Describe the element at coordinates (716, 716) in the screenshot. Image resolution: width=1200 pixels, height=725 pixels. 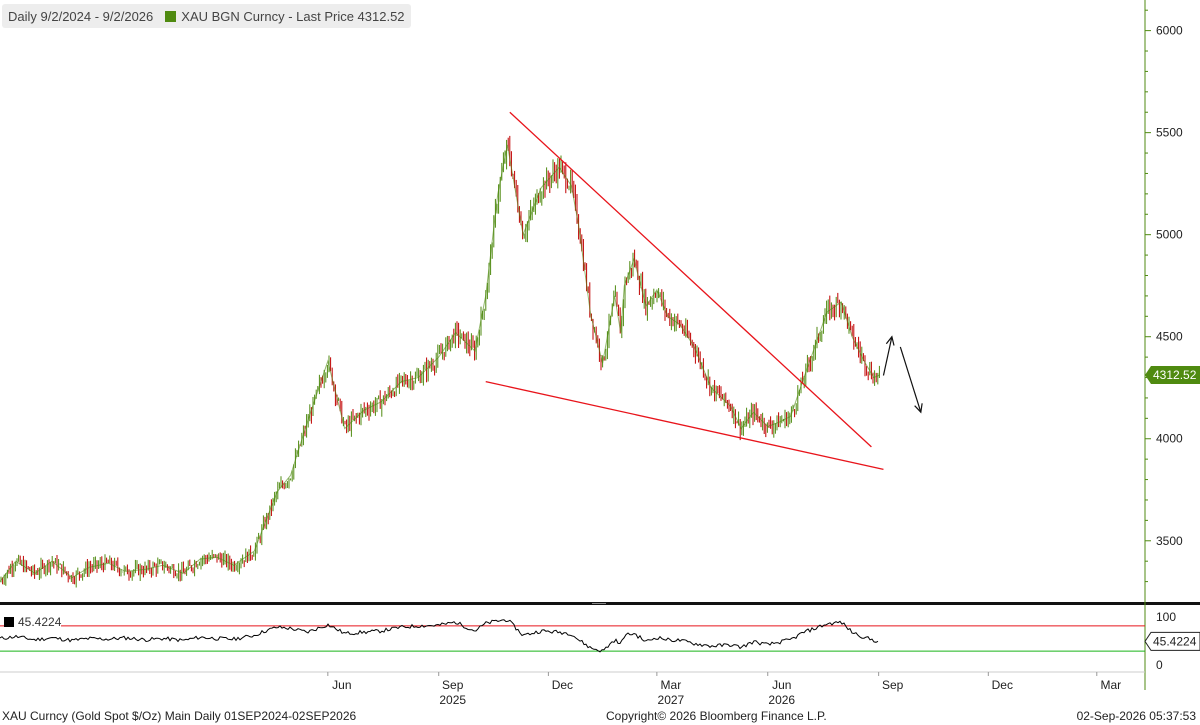
I see `footer-copyright: Copyright© 2026 Bloomberg Finance L.P.` at that location.